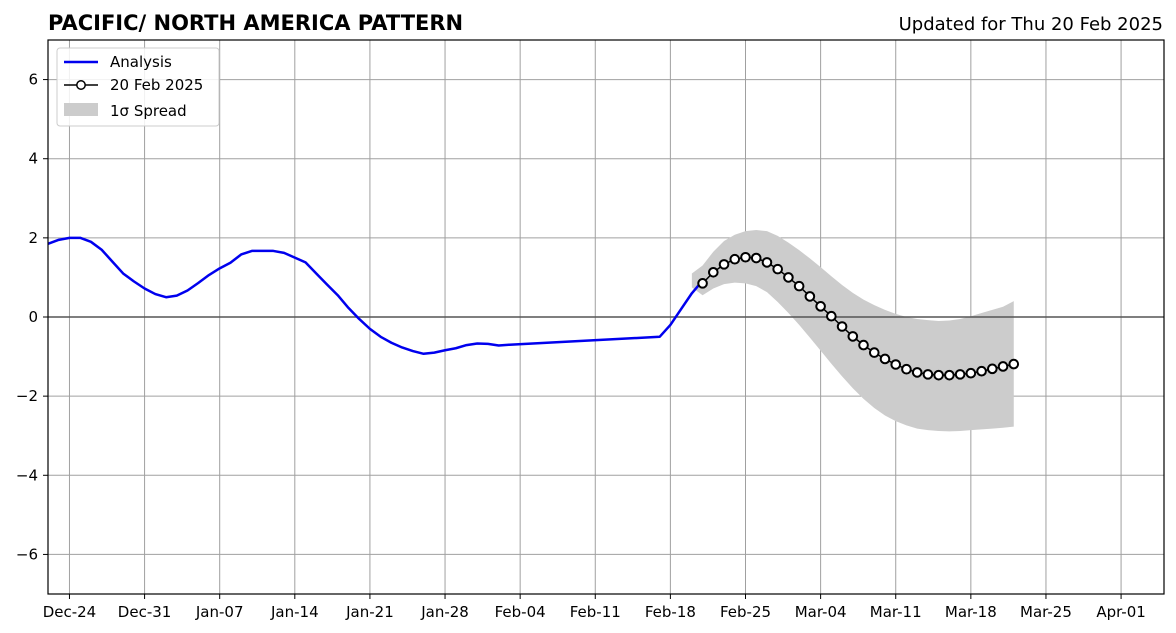 This screenshot has height=633, width=1176. I want to click on legend-marker-circle, so click(81, 85).